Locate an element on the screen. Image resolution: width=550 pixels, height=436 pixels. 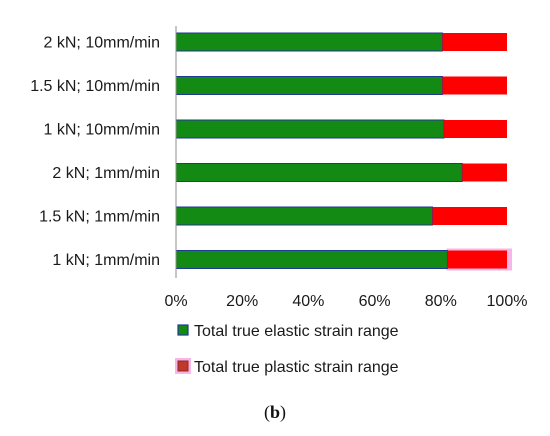
legend-item-plastic: Total true plastic strain range is located at coordinates (287, 367).